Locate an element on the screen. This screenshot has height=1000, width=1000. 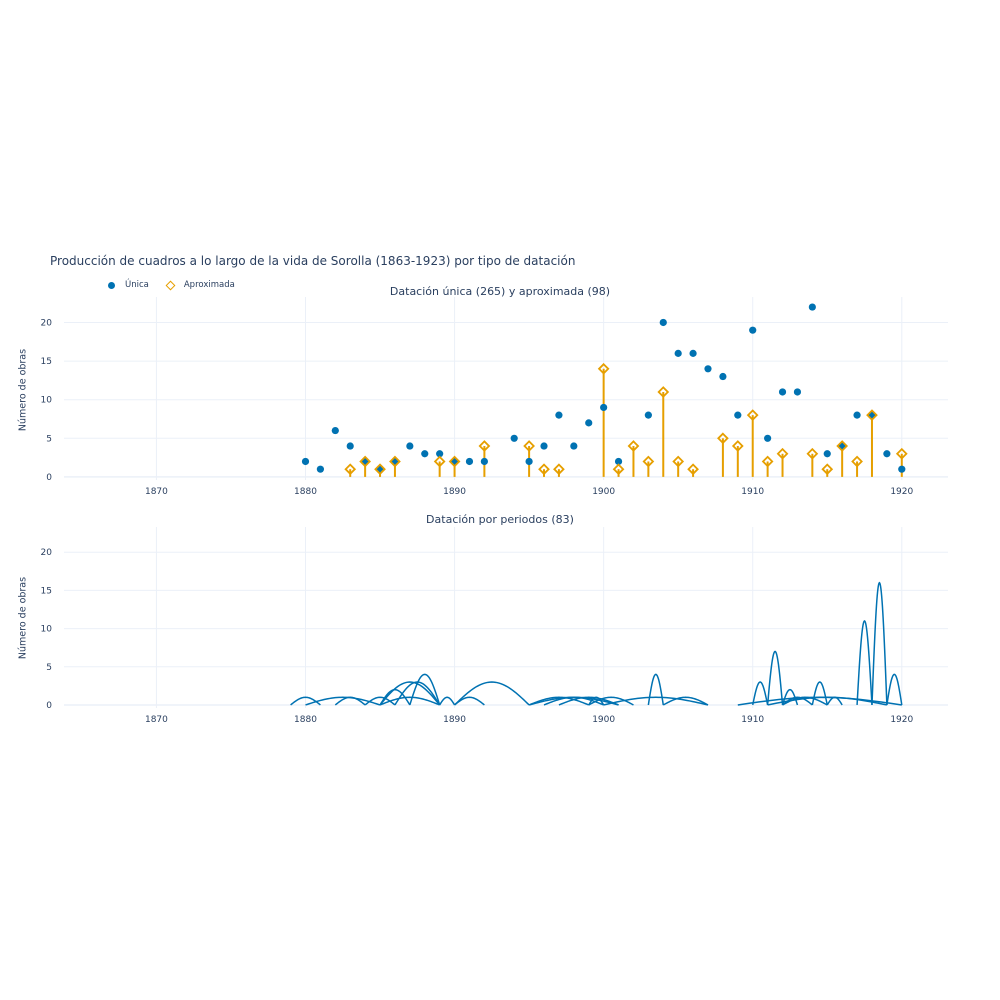
top-y-axis-label: Número de obras is located at coordinates (23, 390).